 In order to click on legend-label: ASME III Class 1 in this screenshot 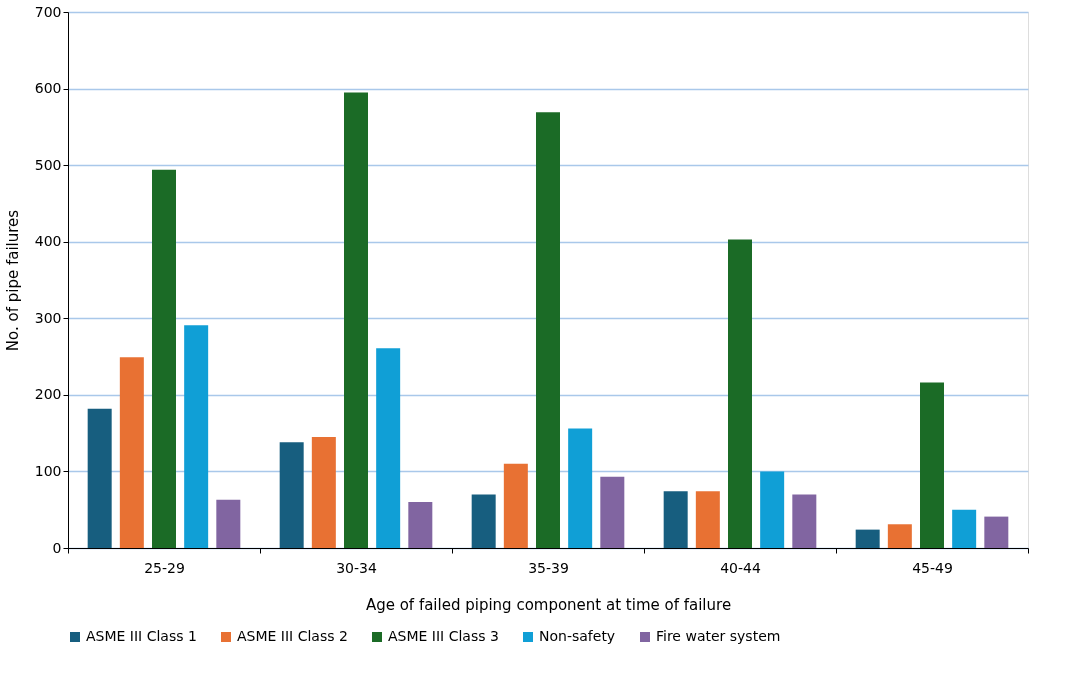, I will do `click(141, 636)`.